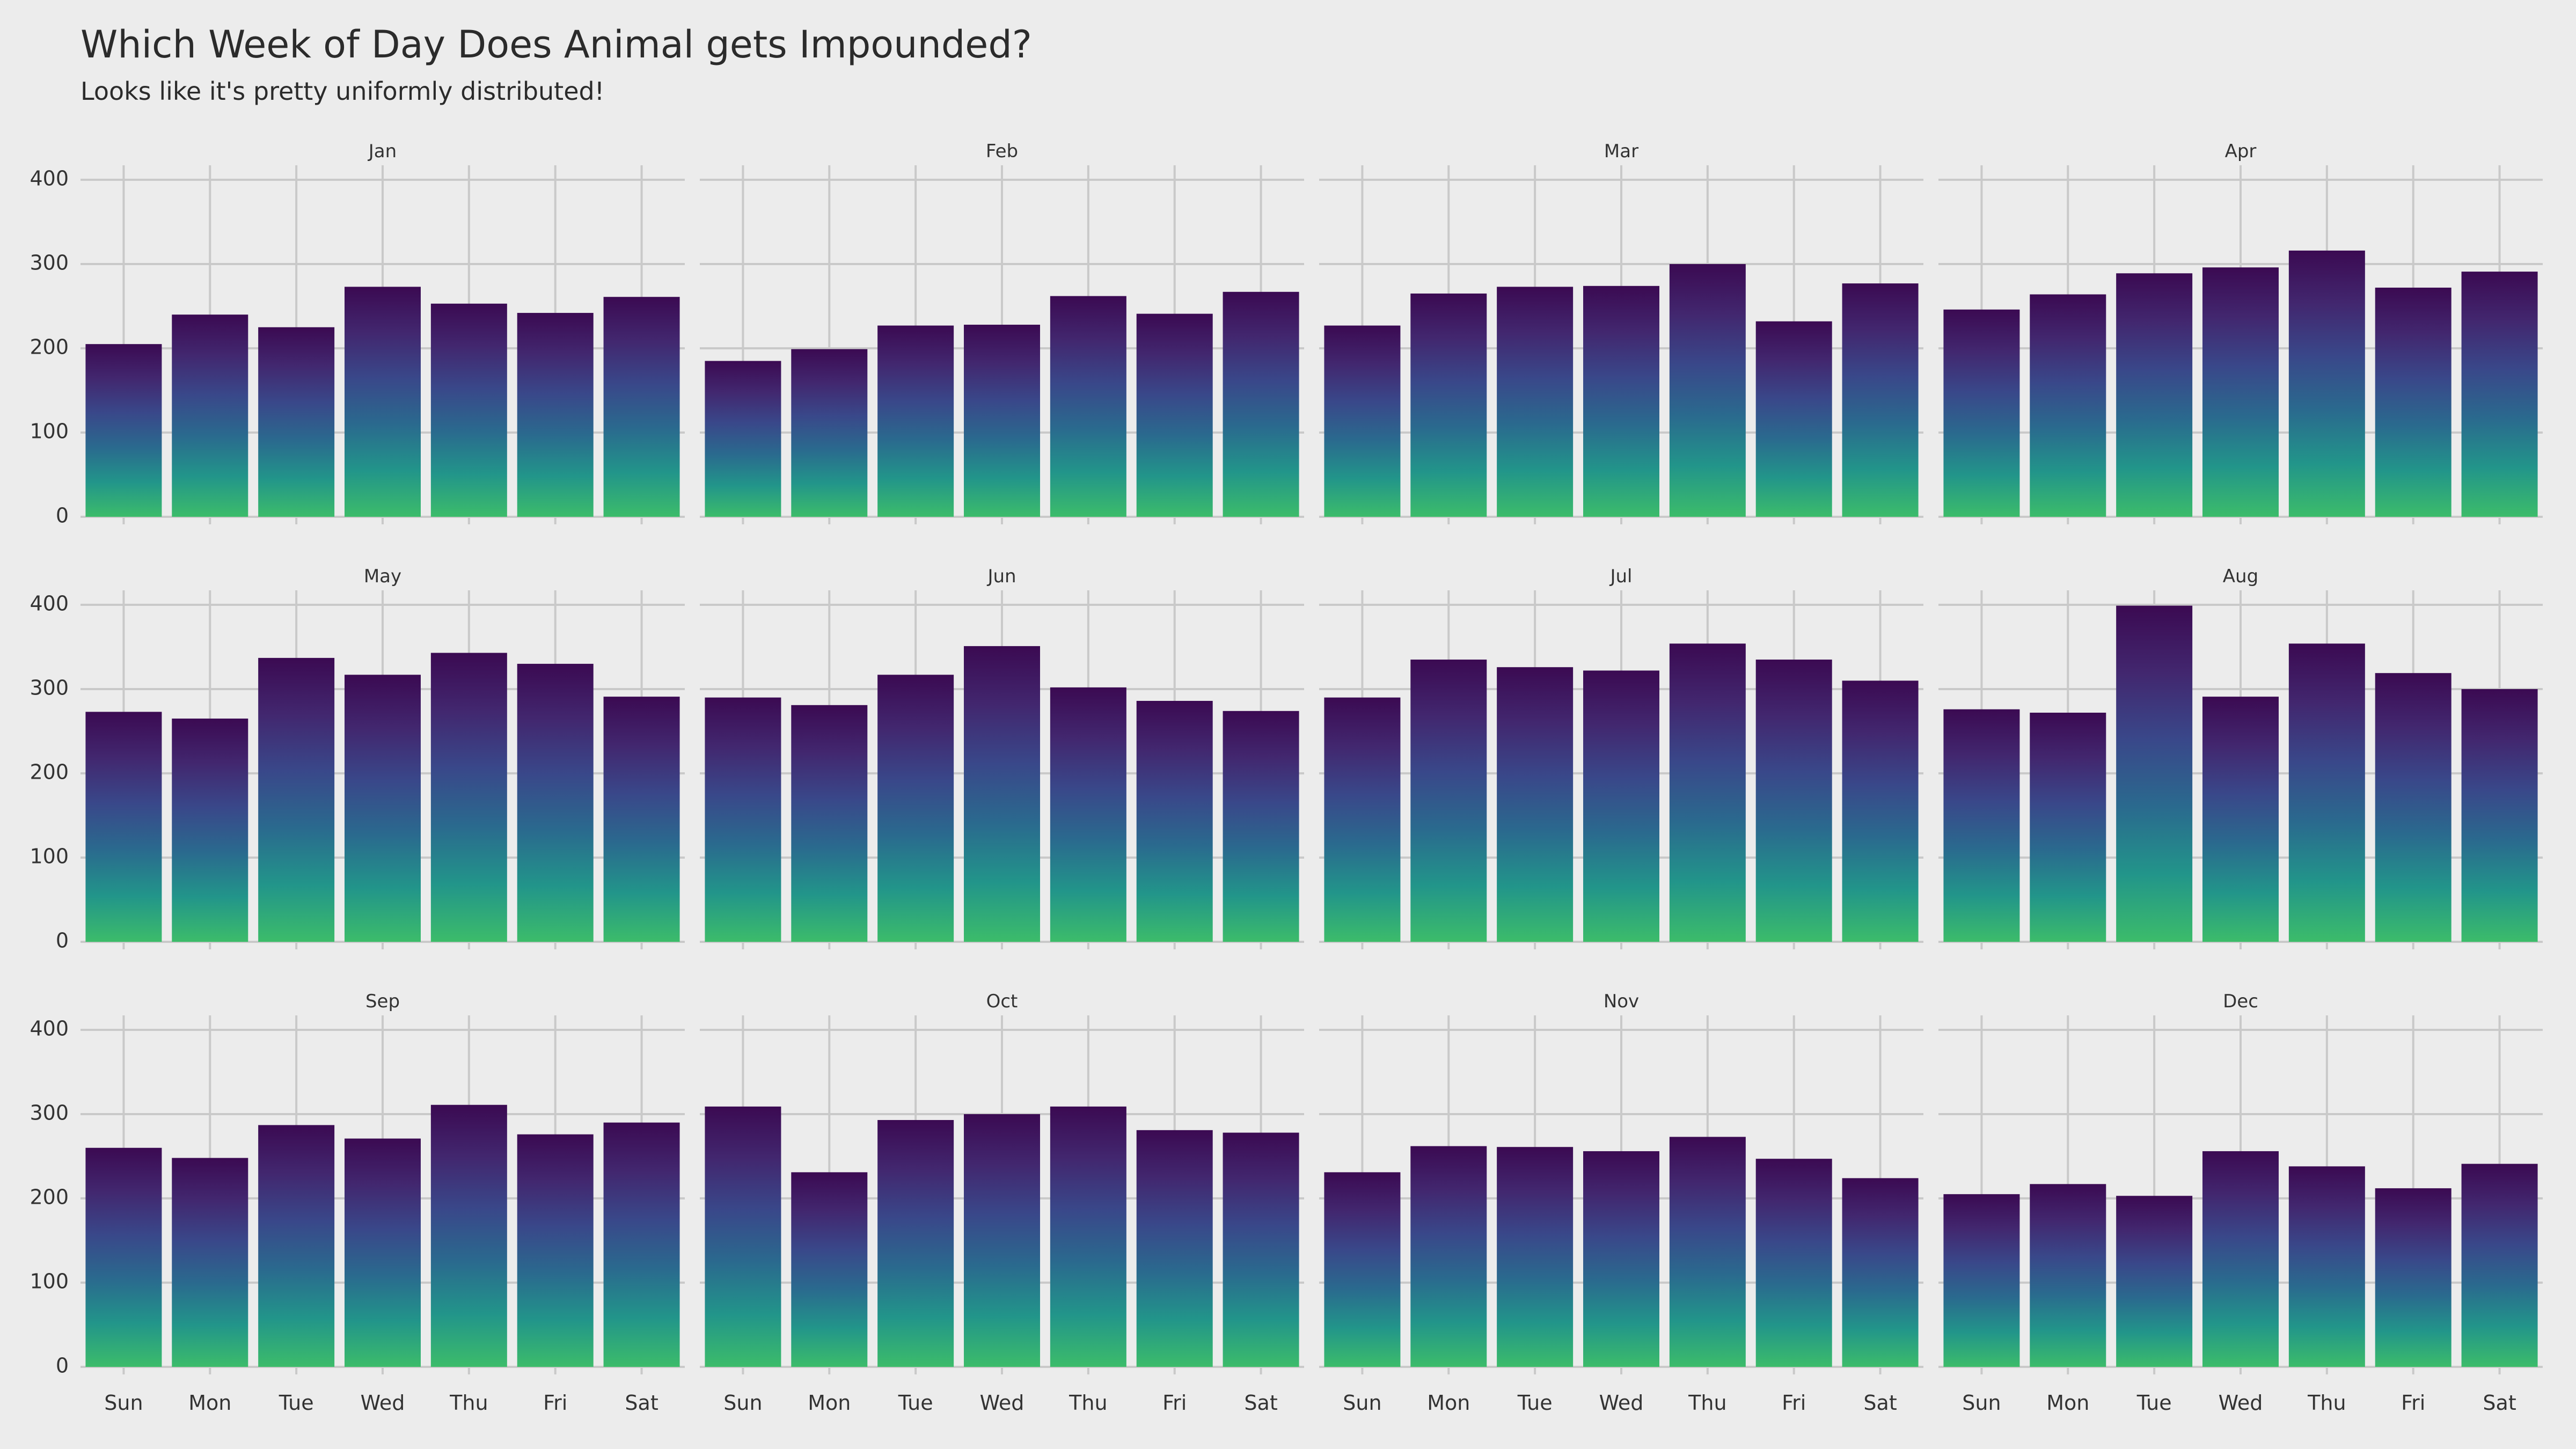 This screenshot has width=2576, height=1449. Describe the element at coordinates (1793, 801) in the screenshot. I see `bar-jul-fri` at that location.